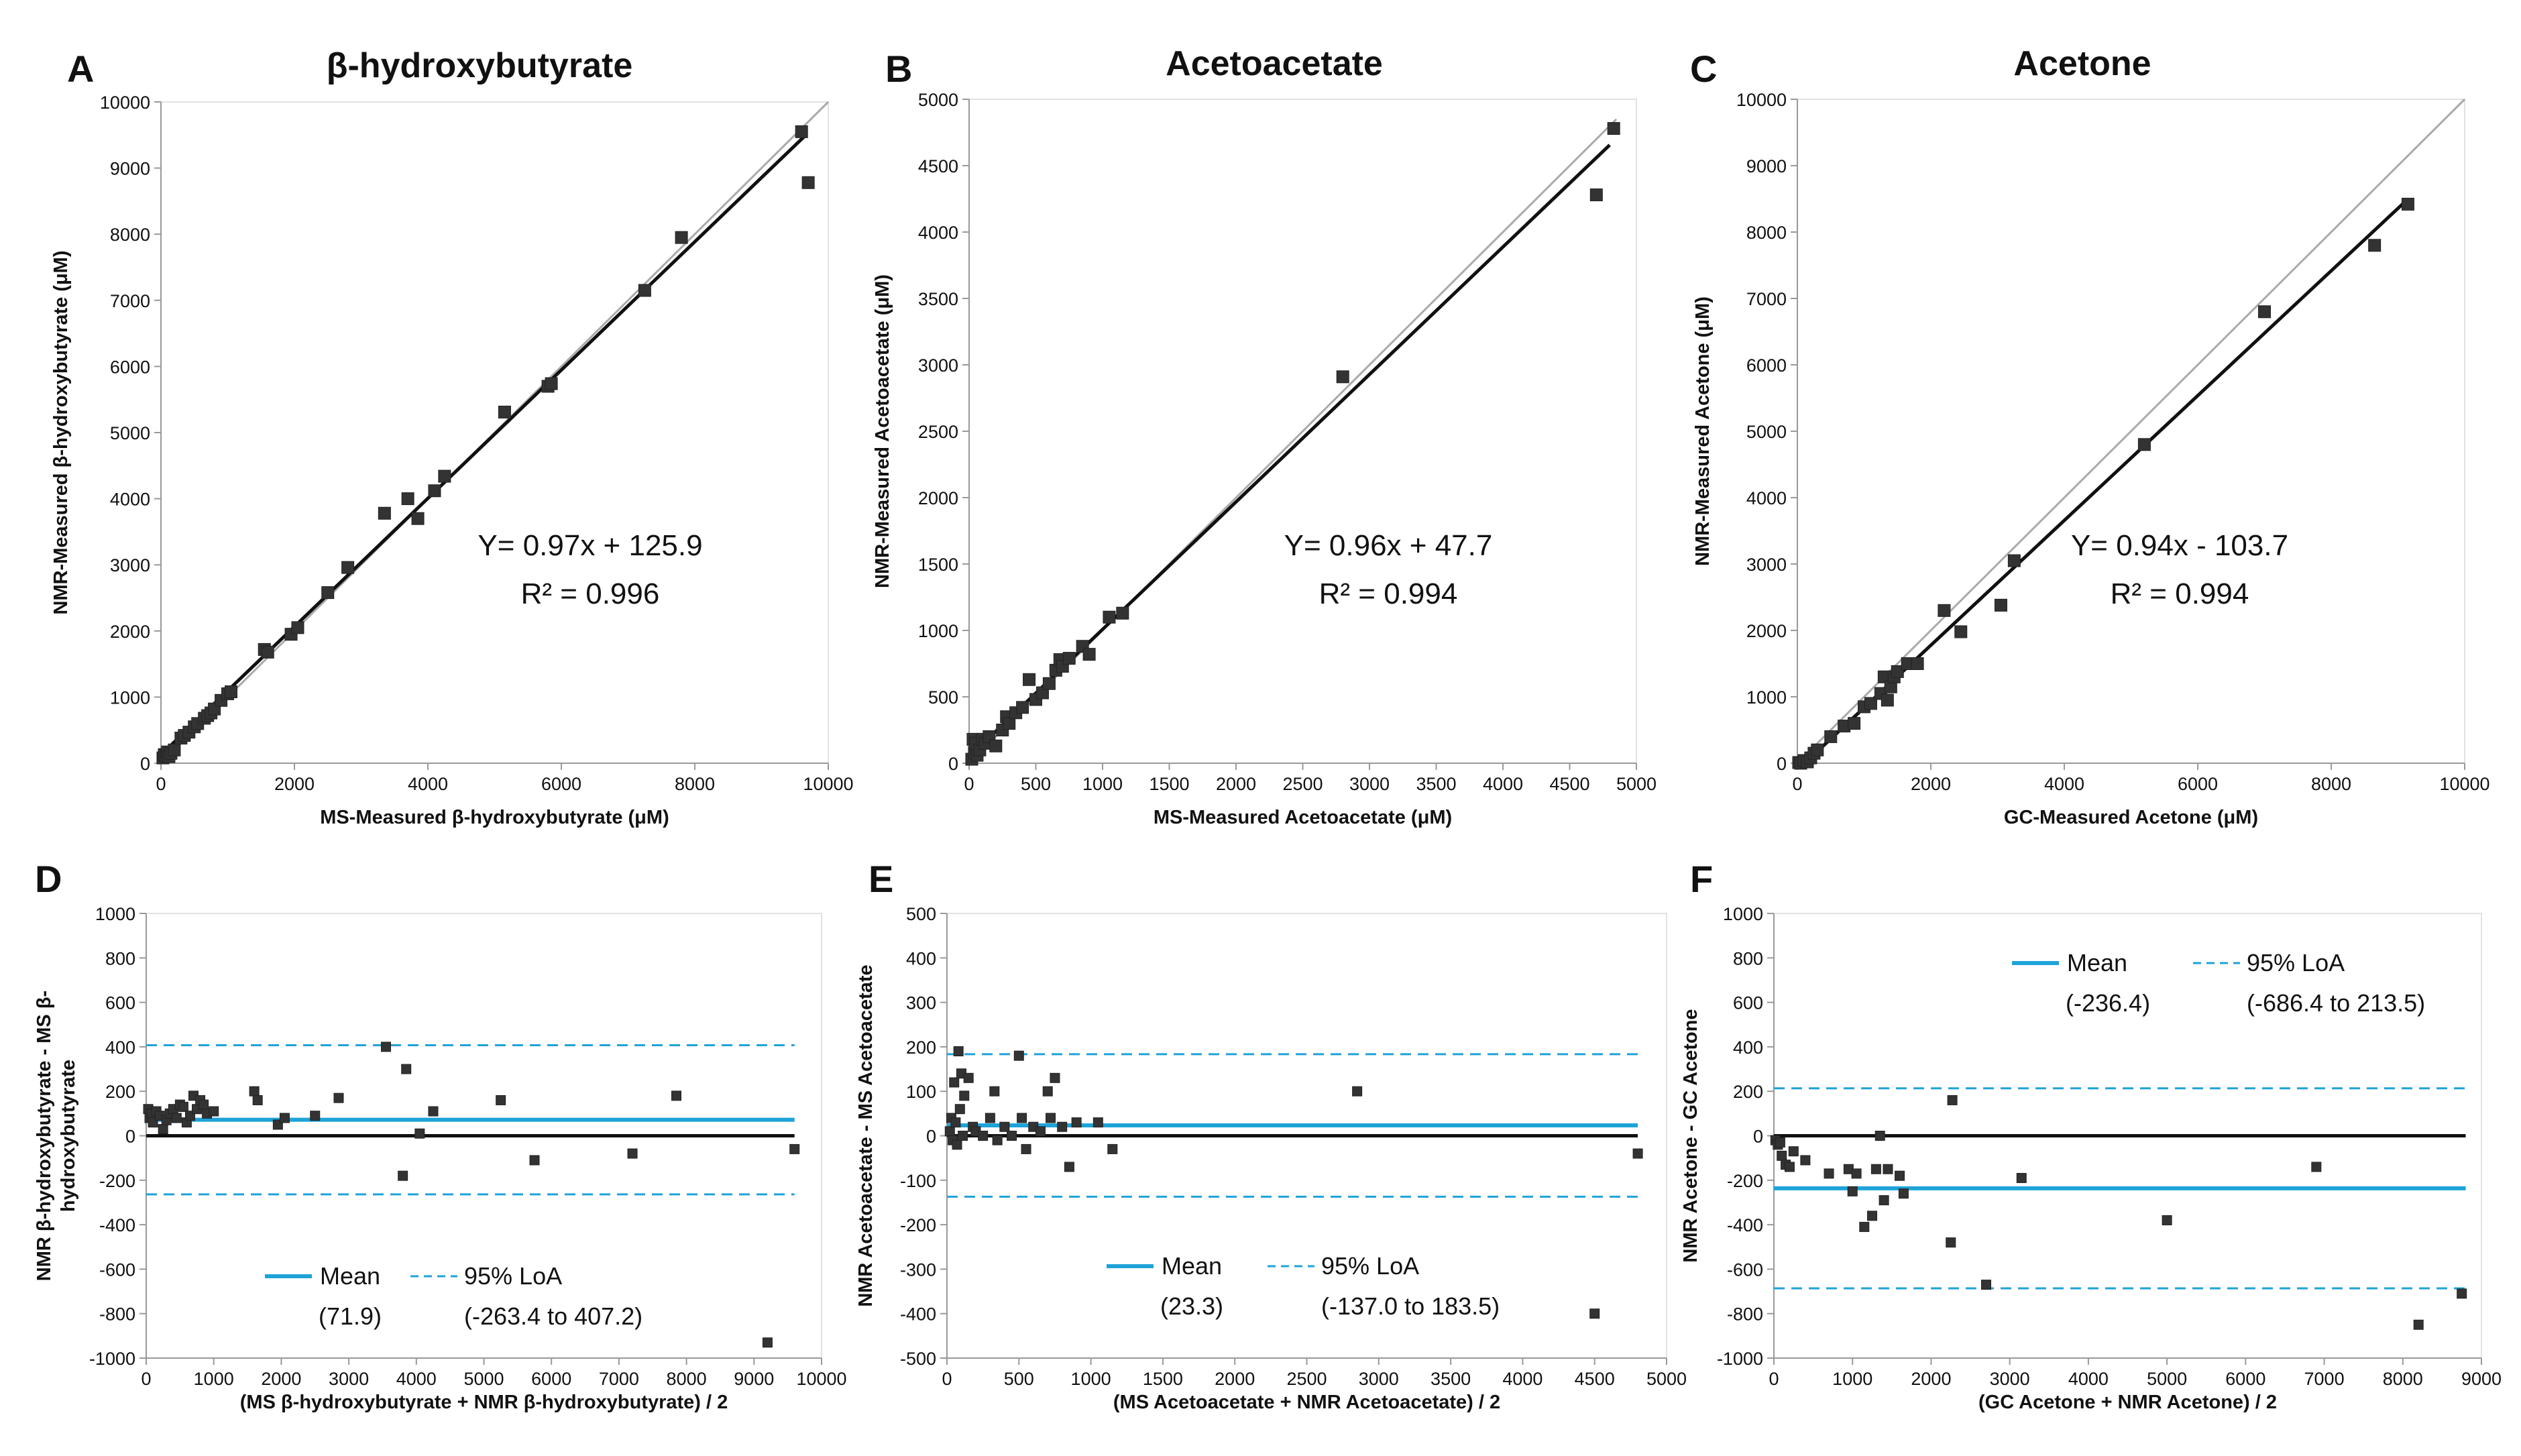 This screenshot has width=2521, height=1456. I want to click on y-tick-label: 8000, so click(130, 235).